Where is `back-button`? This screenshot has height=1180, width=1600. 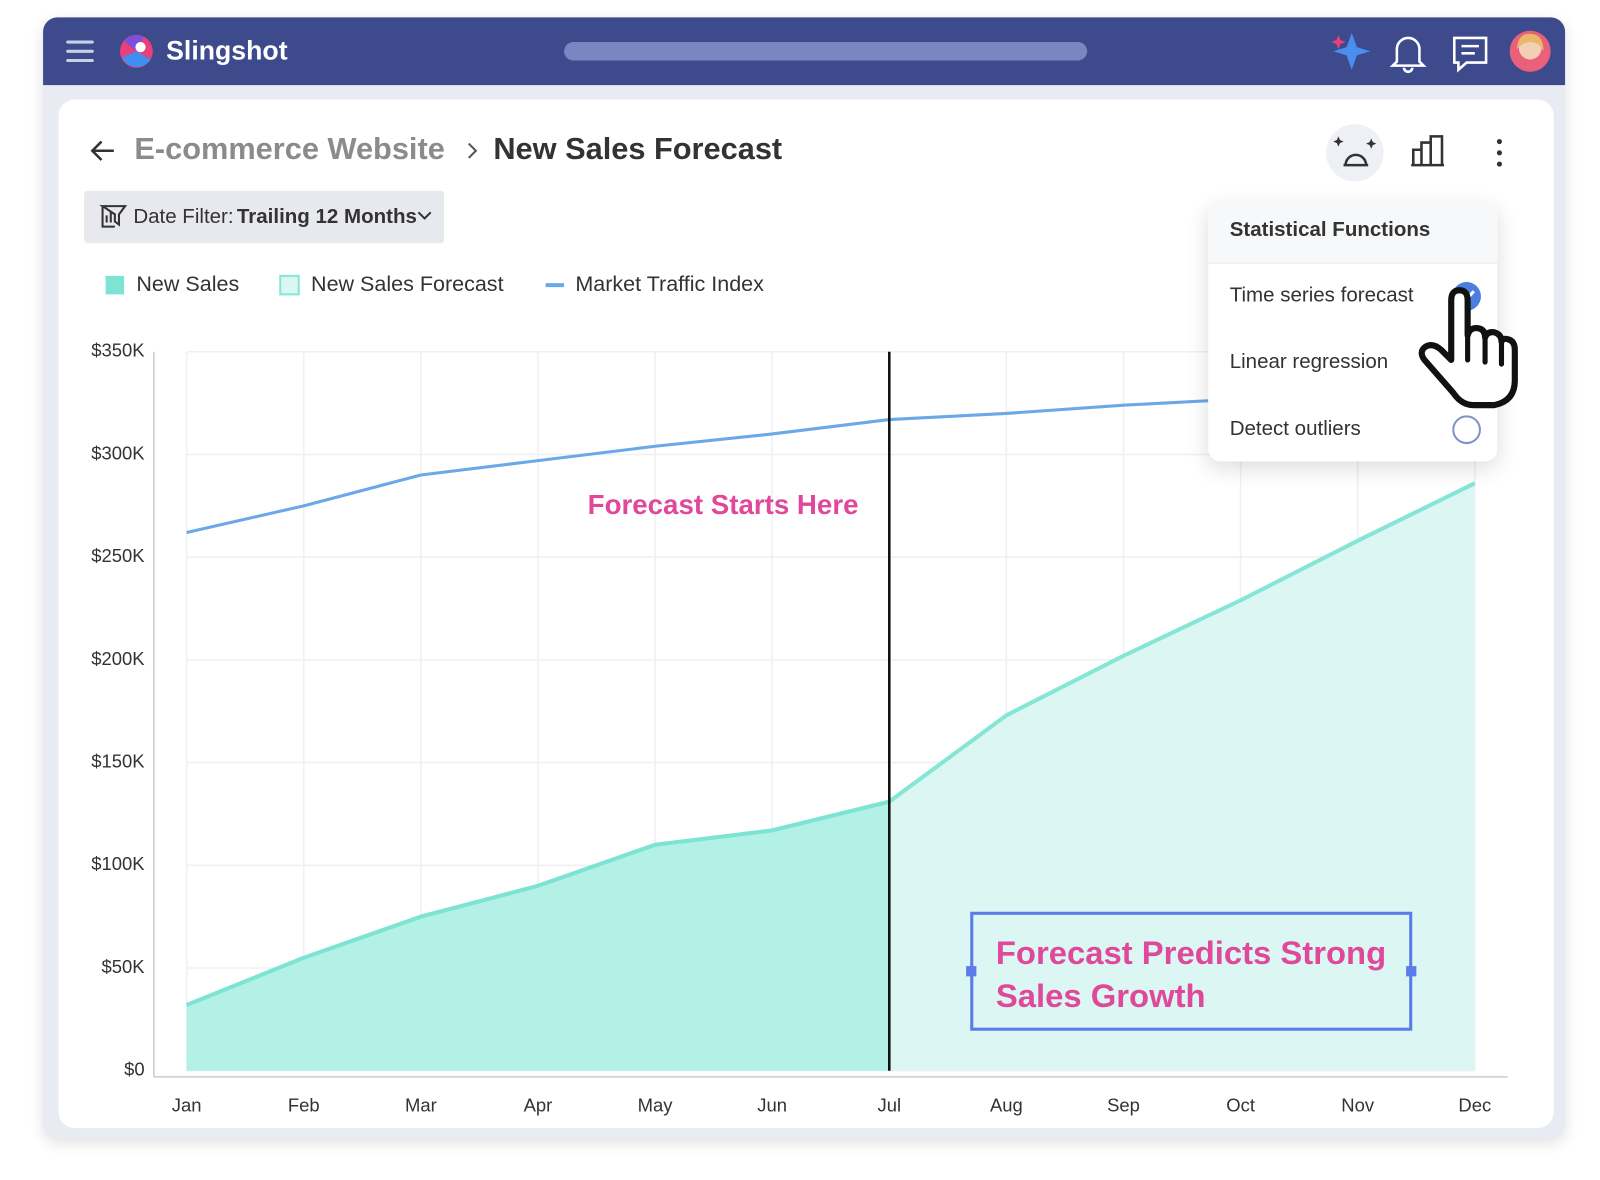
back-button is located at coordinates (102, 150).